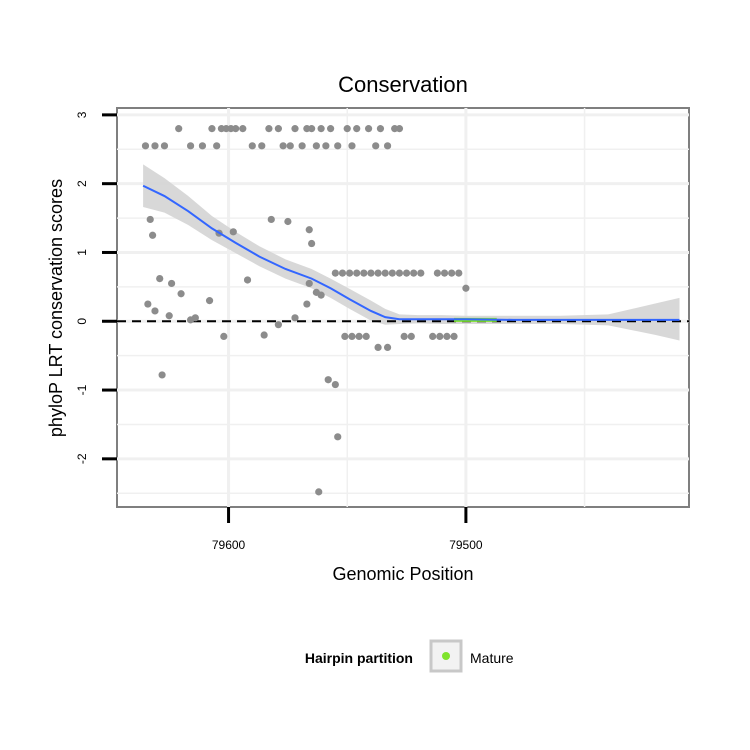 The width and height of the screenshot is (750, 750). What do you see at coordinates (229, 545) in the screenshot?
I see `x-tick-label: 79600` at bounding box center [229, 545].